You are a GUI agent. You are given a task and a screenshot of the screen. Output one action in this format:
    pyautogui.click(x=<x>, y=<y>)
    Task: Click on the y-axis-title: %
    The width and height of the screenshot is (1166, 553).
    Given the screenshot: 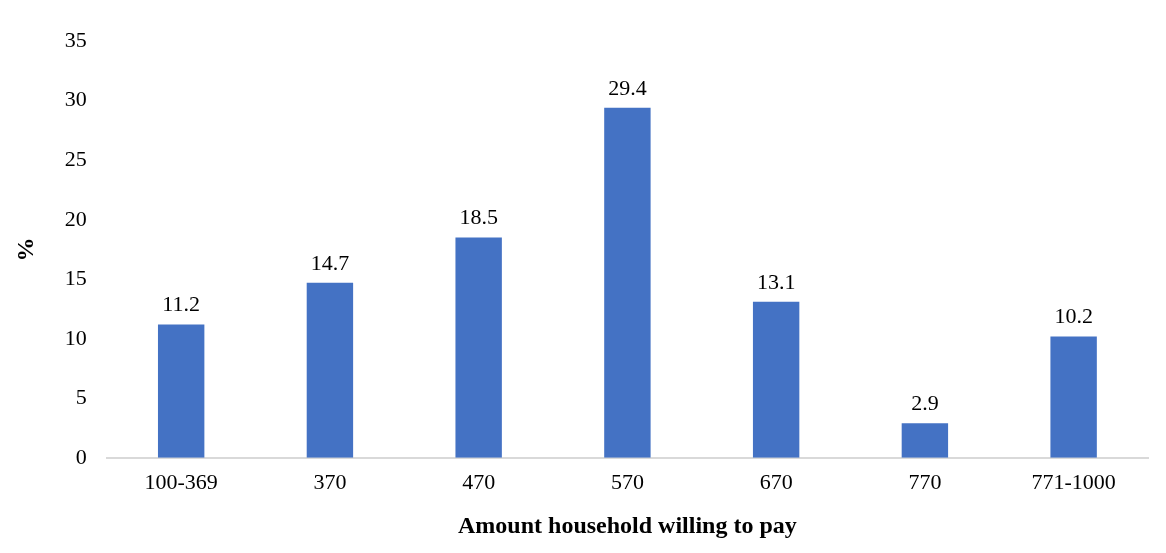 What is the action you would take?
    pyautogui.click(x=24, y=249)
    